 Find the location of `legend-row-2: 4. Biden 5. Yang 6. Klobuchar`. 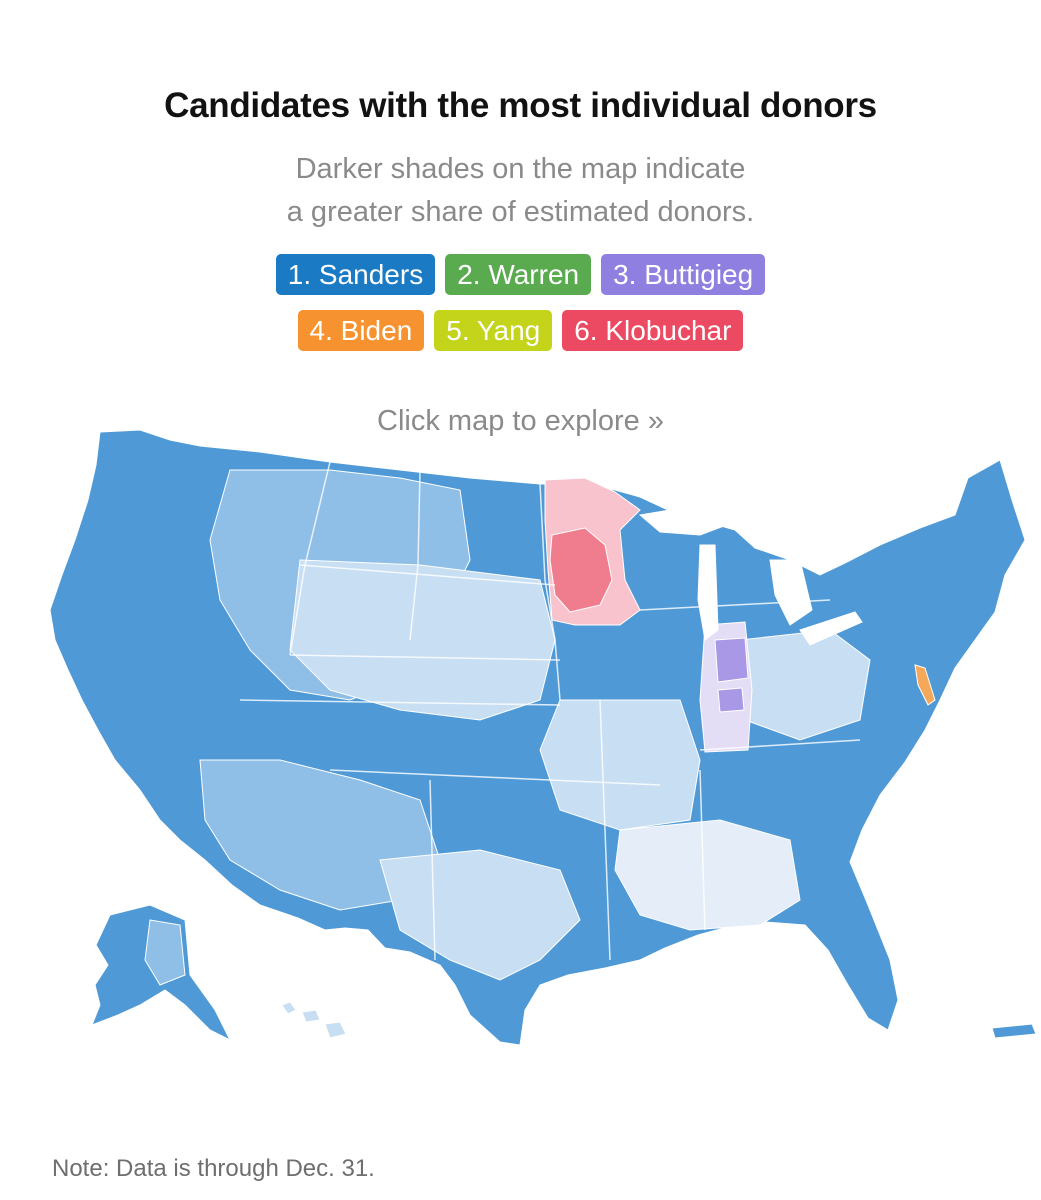

legend-row-2: 4. Biden 5. Yang 6. Klobuchar is located at coordinates (520, 330).